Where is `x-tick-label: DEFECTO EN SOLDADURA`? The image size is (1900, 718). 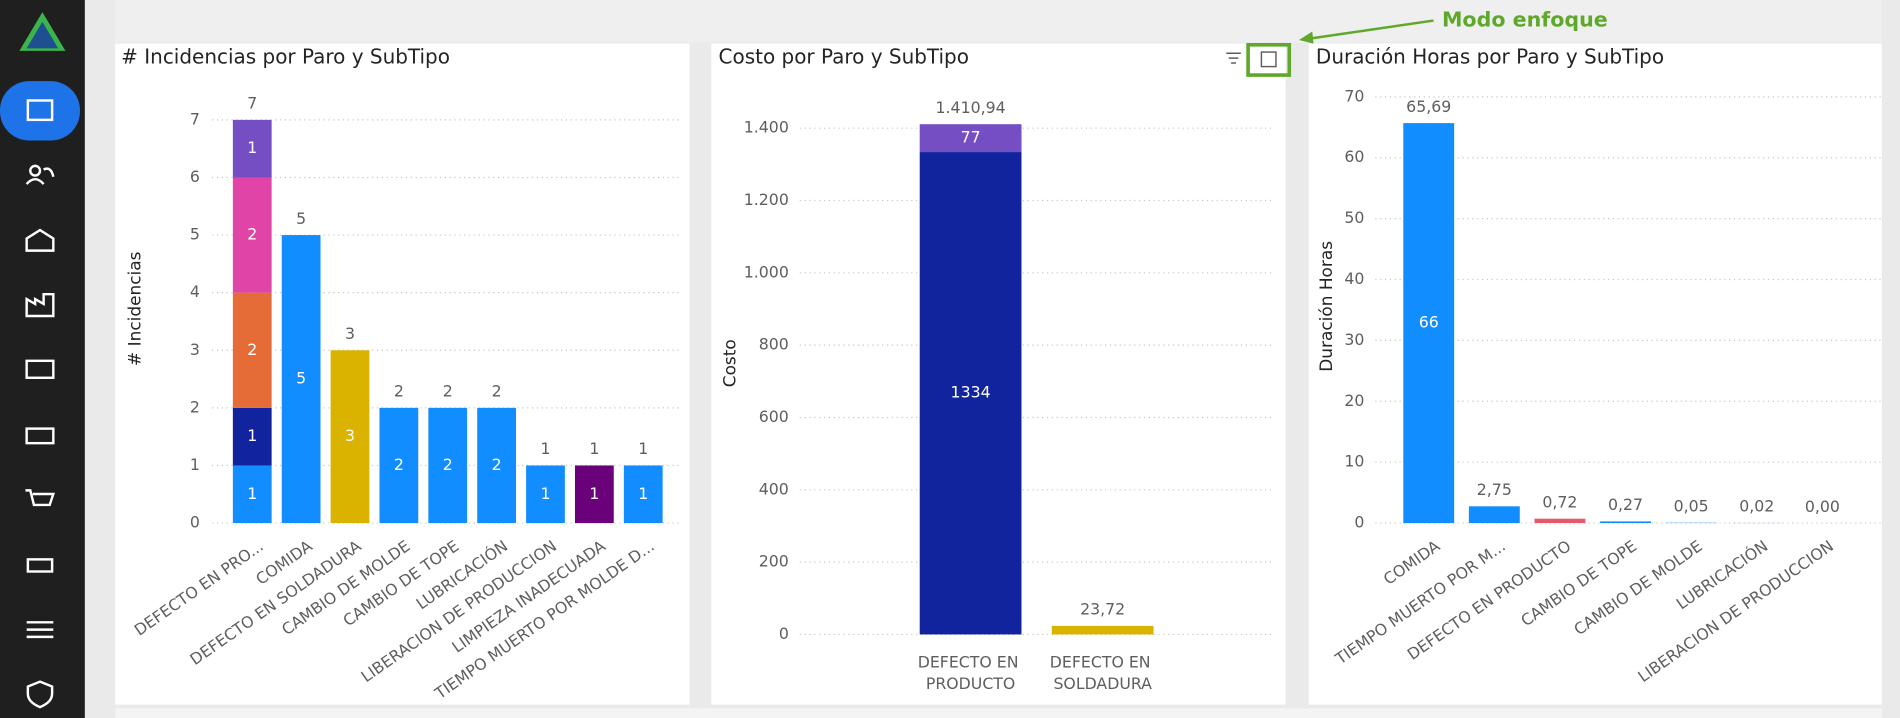 x-tick-label: DEFECTO EN SOLDADURA is located at coordinates (1103, 672).